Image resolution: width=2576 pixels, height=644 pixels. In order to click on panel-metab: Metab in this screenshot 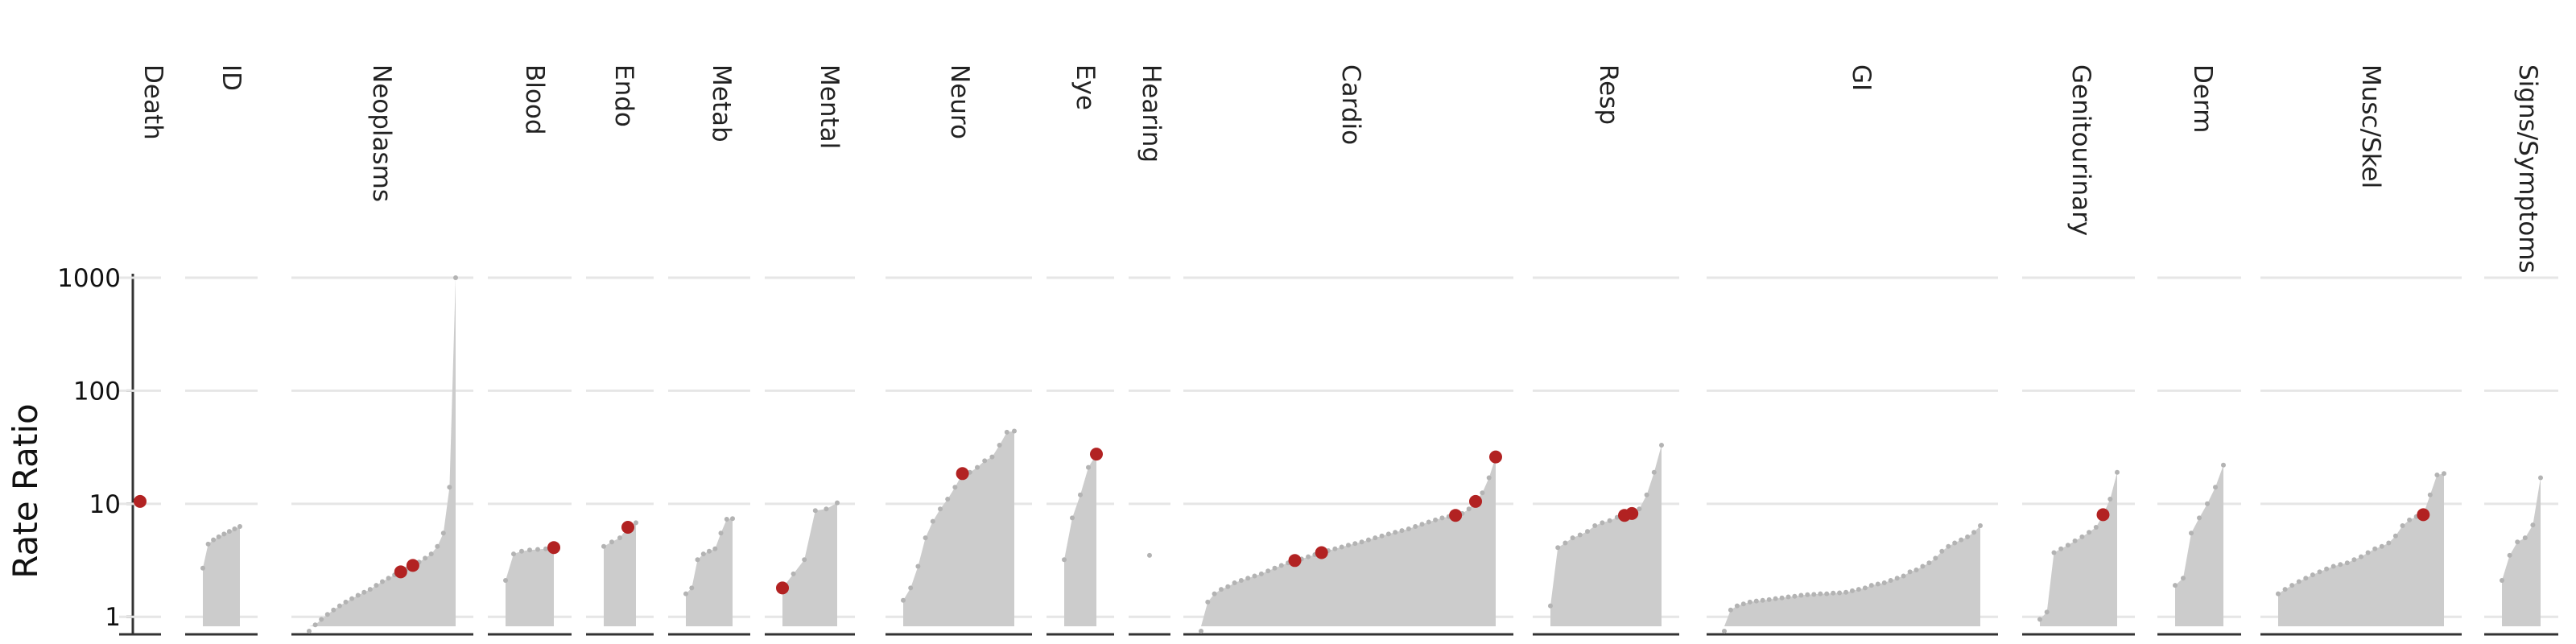, I will do `click(709, 350)`.